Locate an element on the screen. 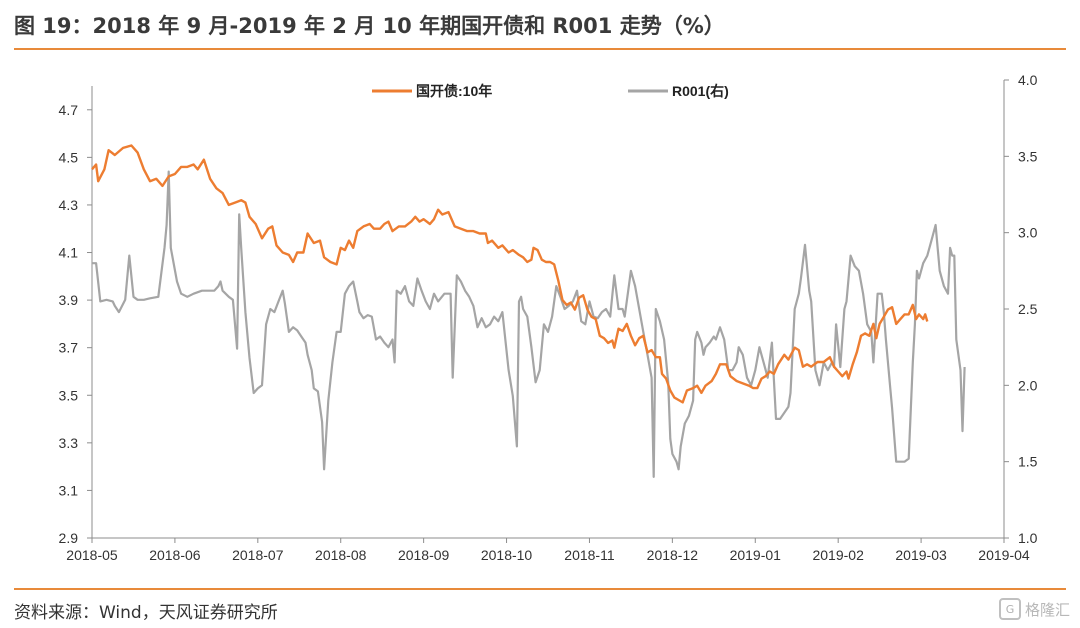  left-tick-label: 4.3 is located at coordinates (69, 205).